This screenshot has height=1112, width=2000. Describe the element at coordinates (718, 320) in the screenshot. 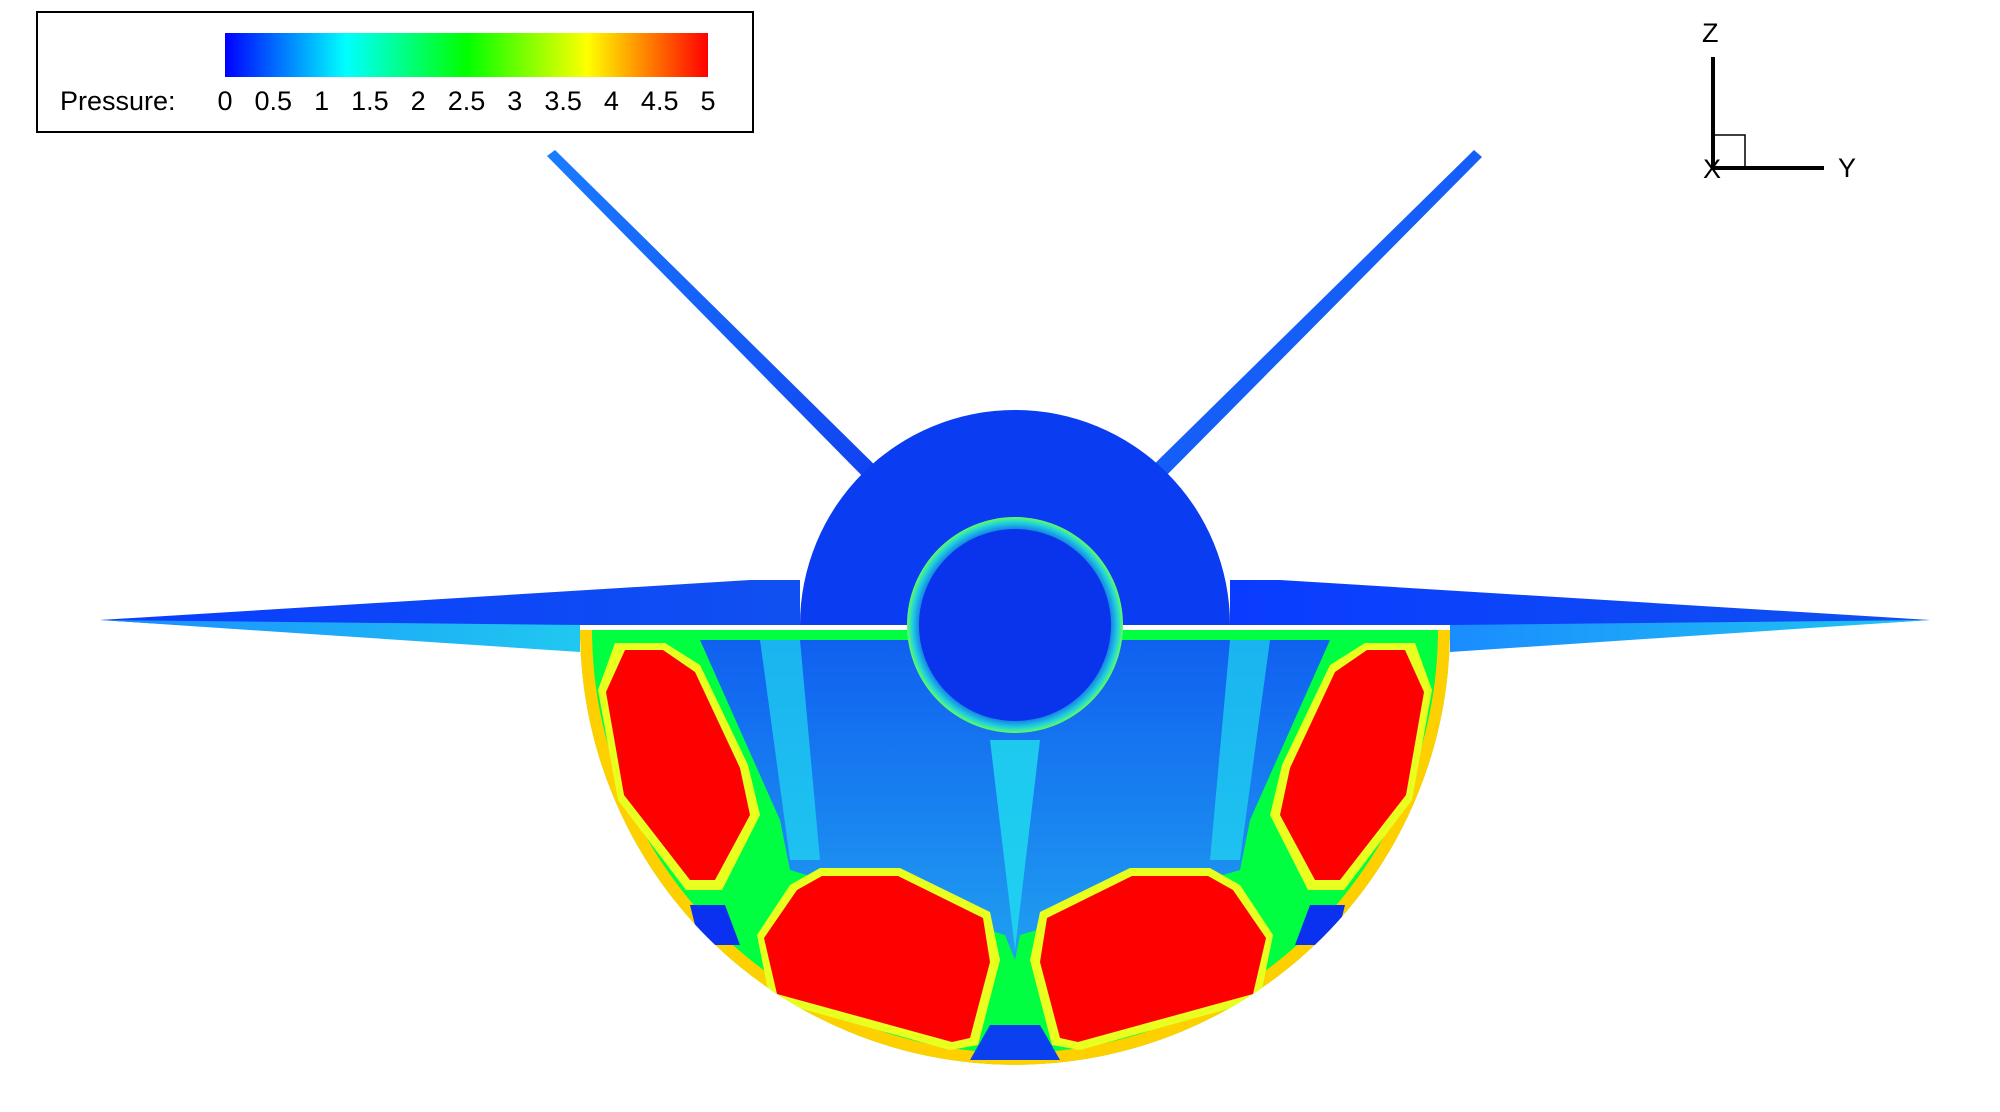

I see `left-tail-fin` at that location.